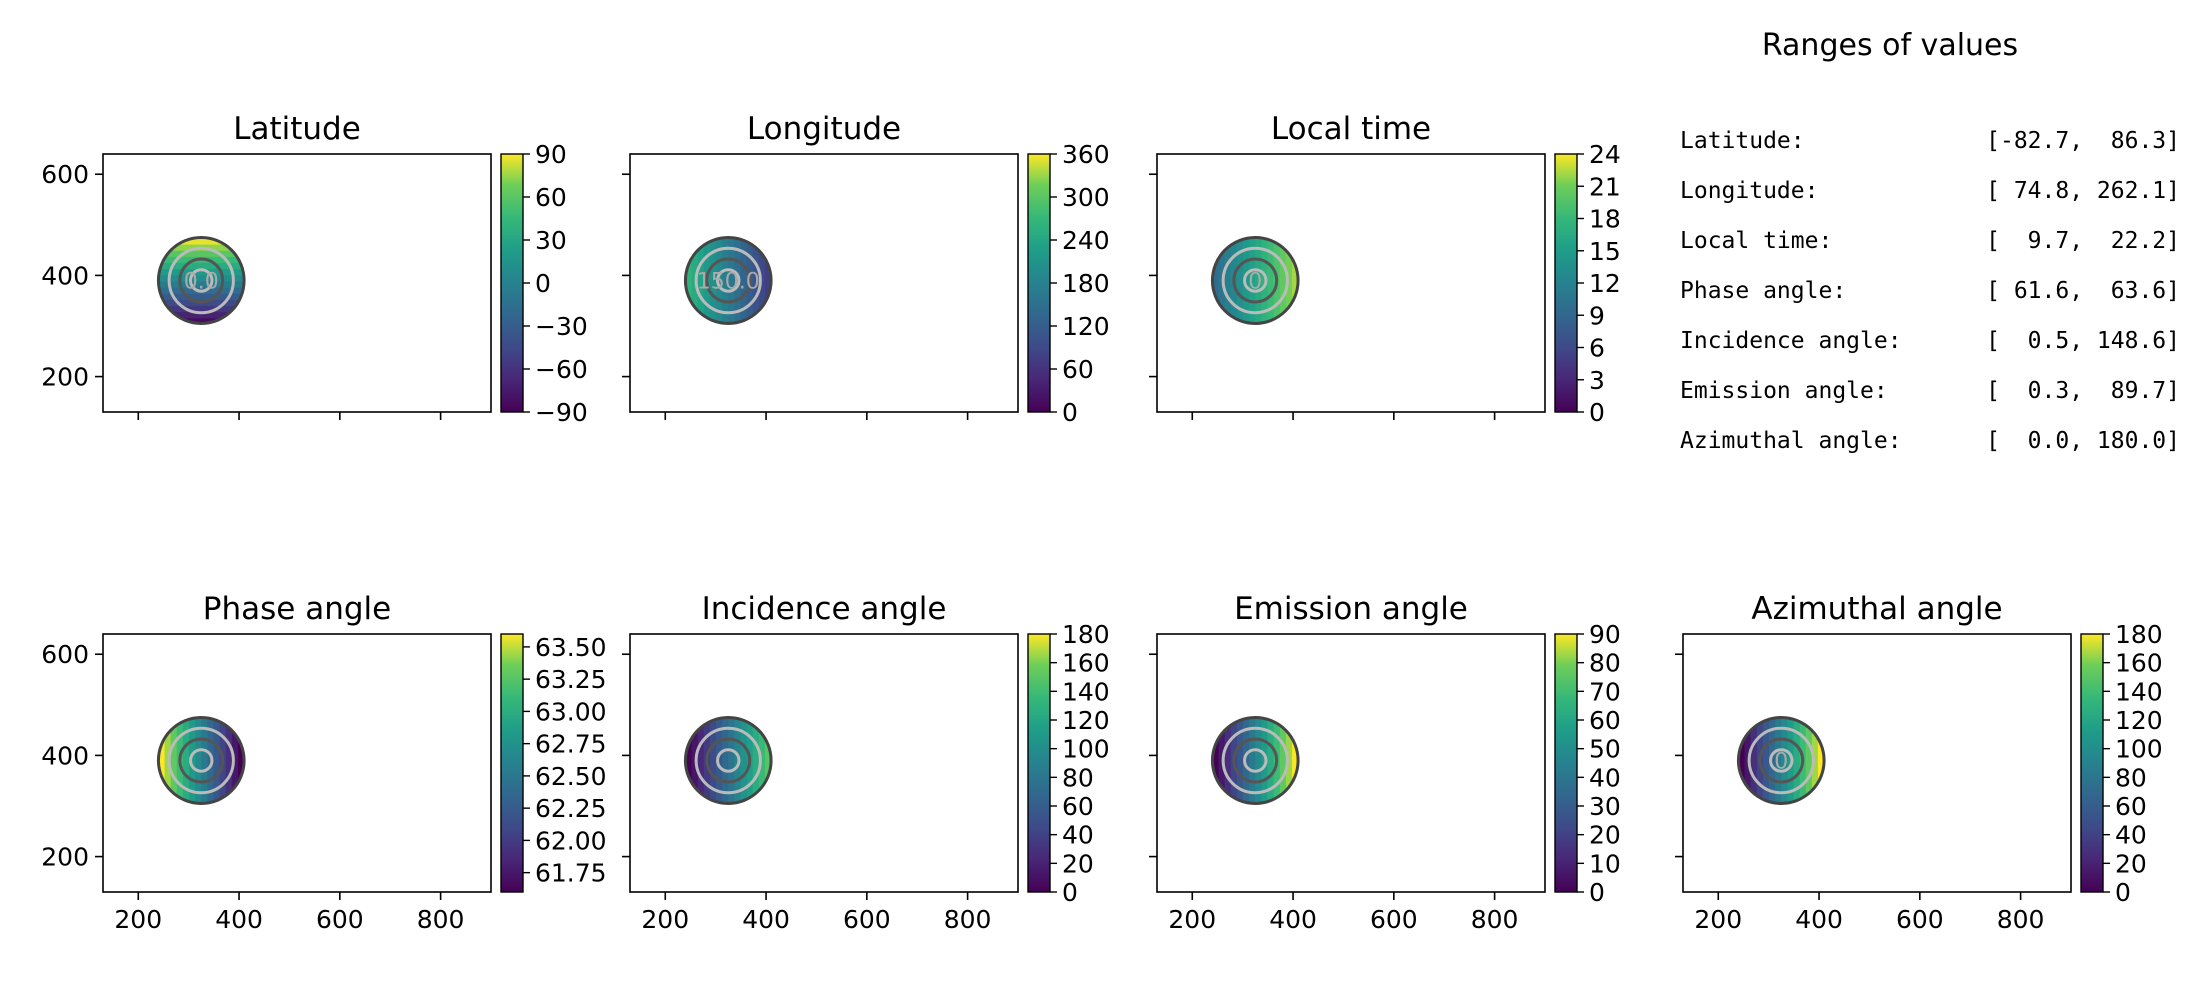 Image resolution: width=2200 pixels, height=1004 pixels. What do you see at coordinates (1605, 749) in the screenshot?
I see `colorbar-tick-label: 50` at bounding box center [1605, 749].